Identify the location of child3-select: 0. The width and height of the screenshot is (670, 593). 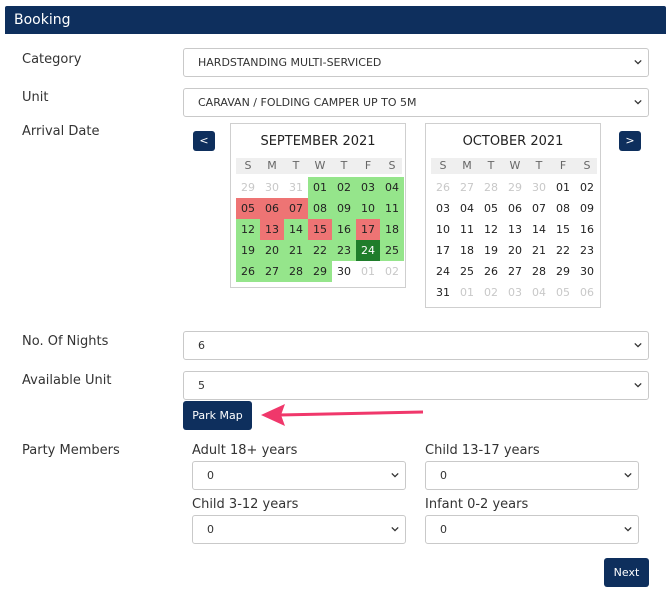
(299, 529).